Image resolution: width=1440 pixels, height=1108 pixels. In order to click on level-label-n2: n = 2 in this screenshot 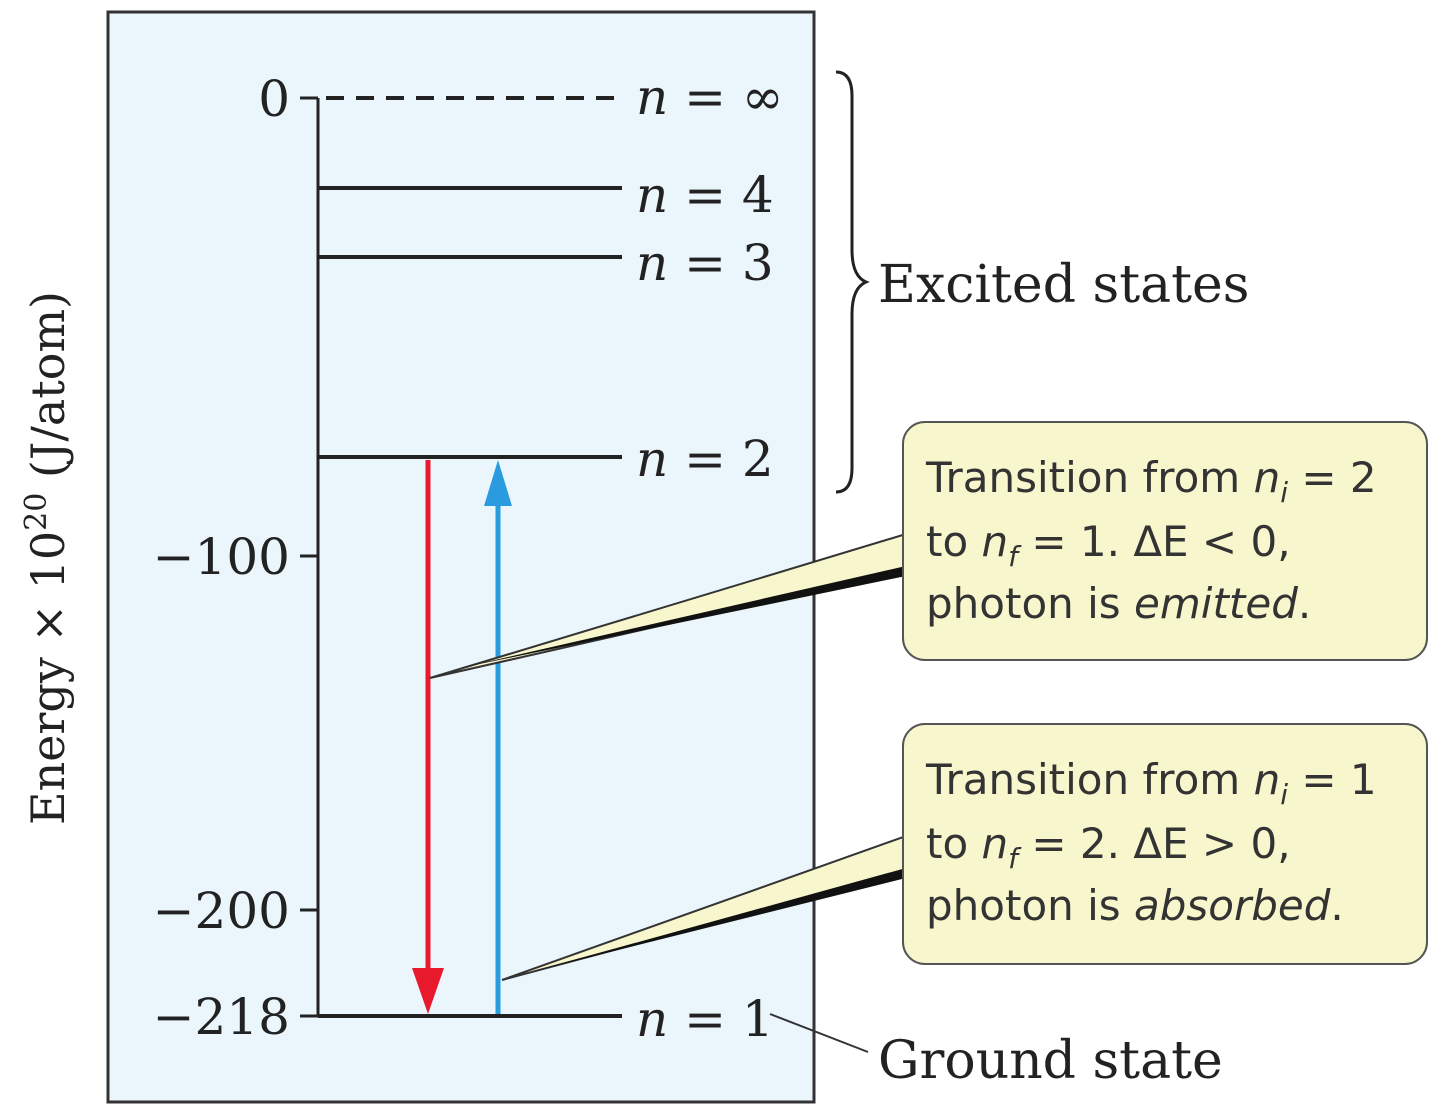, I will do `click(705, 459)`.